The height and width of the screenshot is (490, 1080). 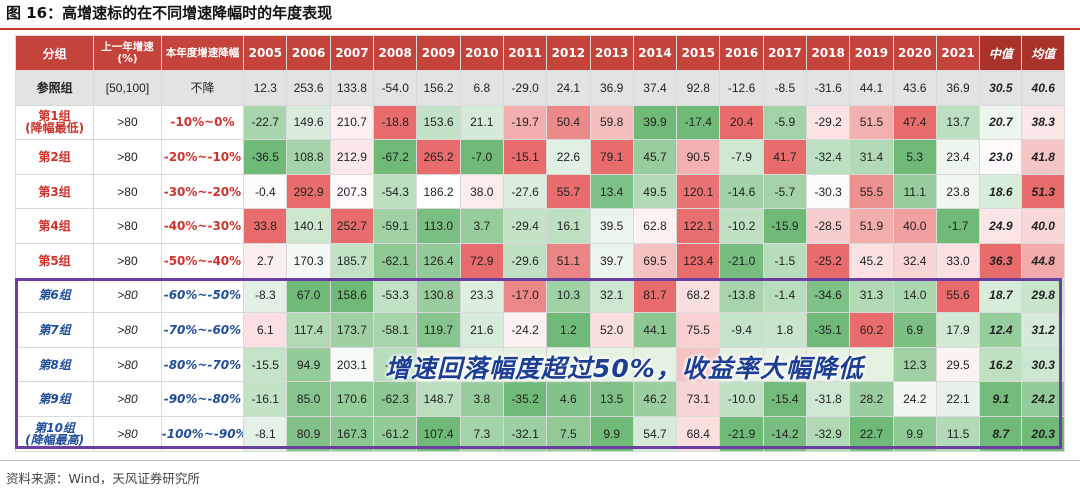 What do you see at coordinates (958, 399) in the screenshot?
I see `year-value-cell: 22.1` at bounding box center [958, 399].